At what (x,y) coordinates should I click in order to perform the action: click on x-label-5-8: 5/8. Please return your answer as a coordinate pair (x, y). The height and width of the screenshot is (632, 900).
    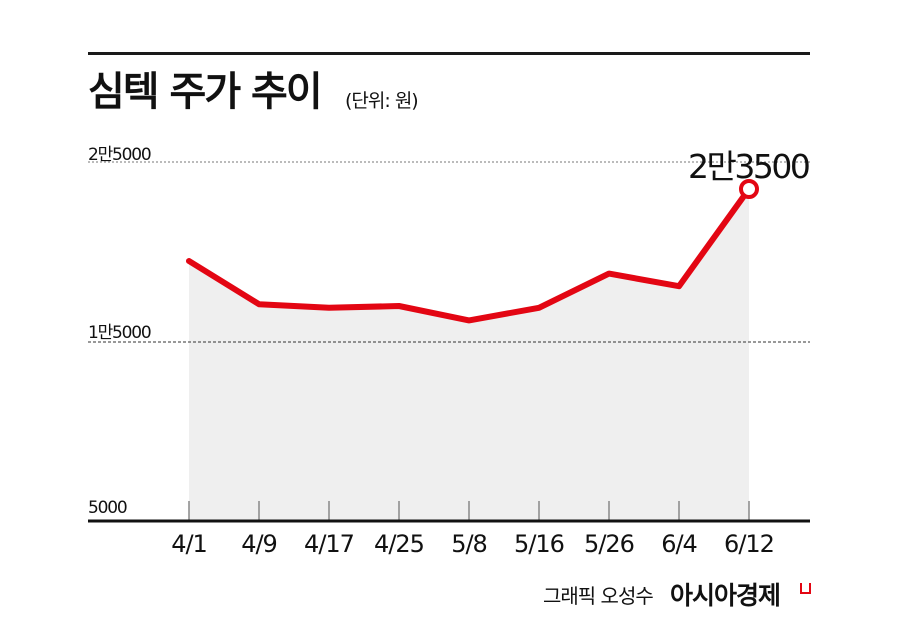
    Looking at the image, I should click on (469, 544).